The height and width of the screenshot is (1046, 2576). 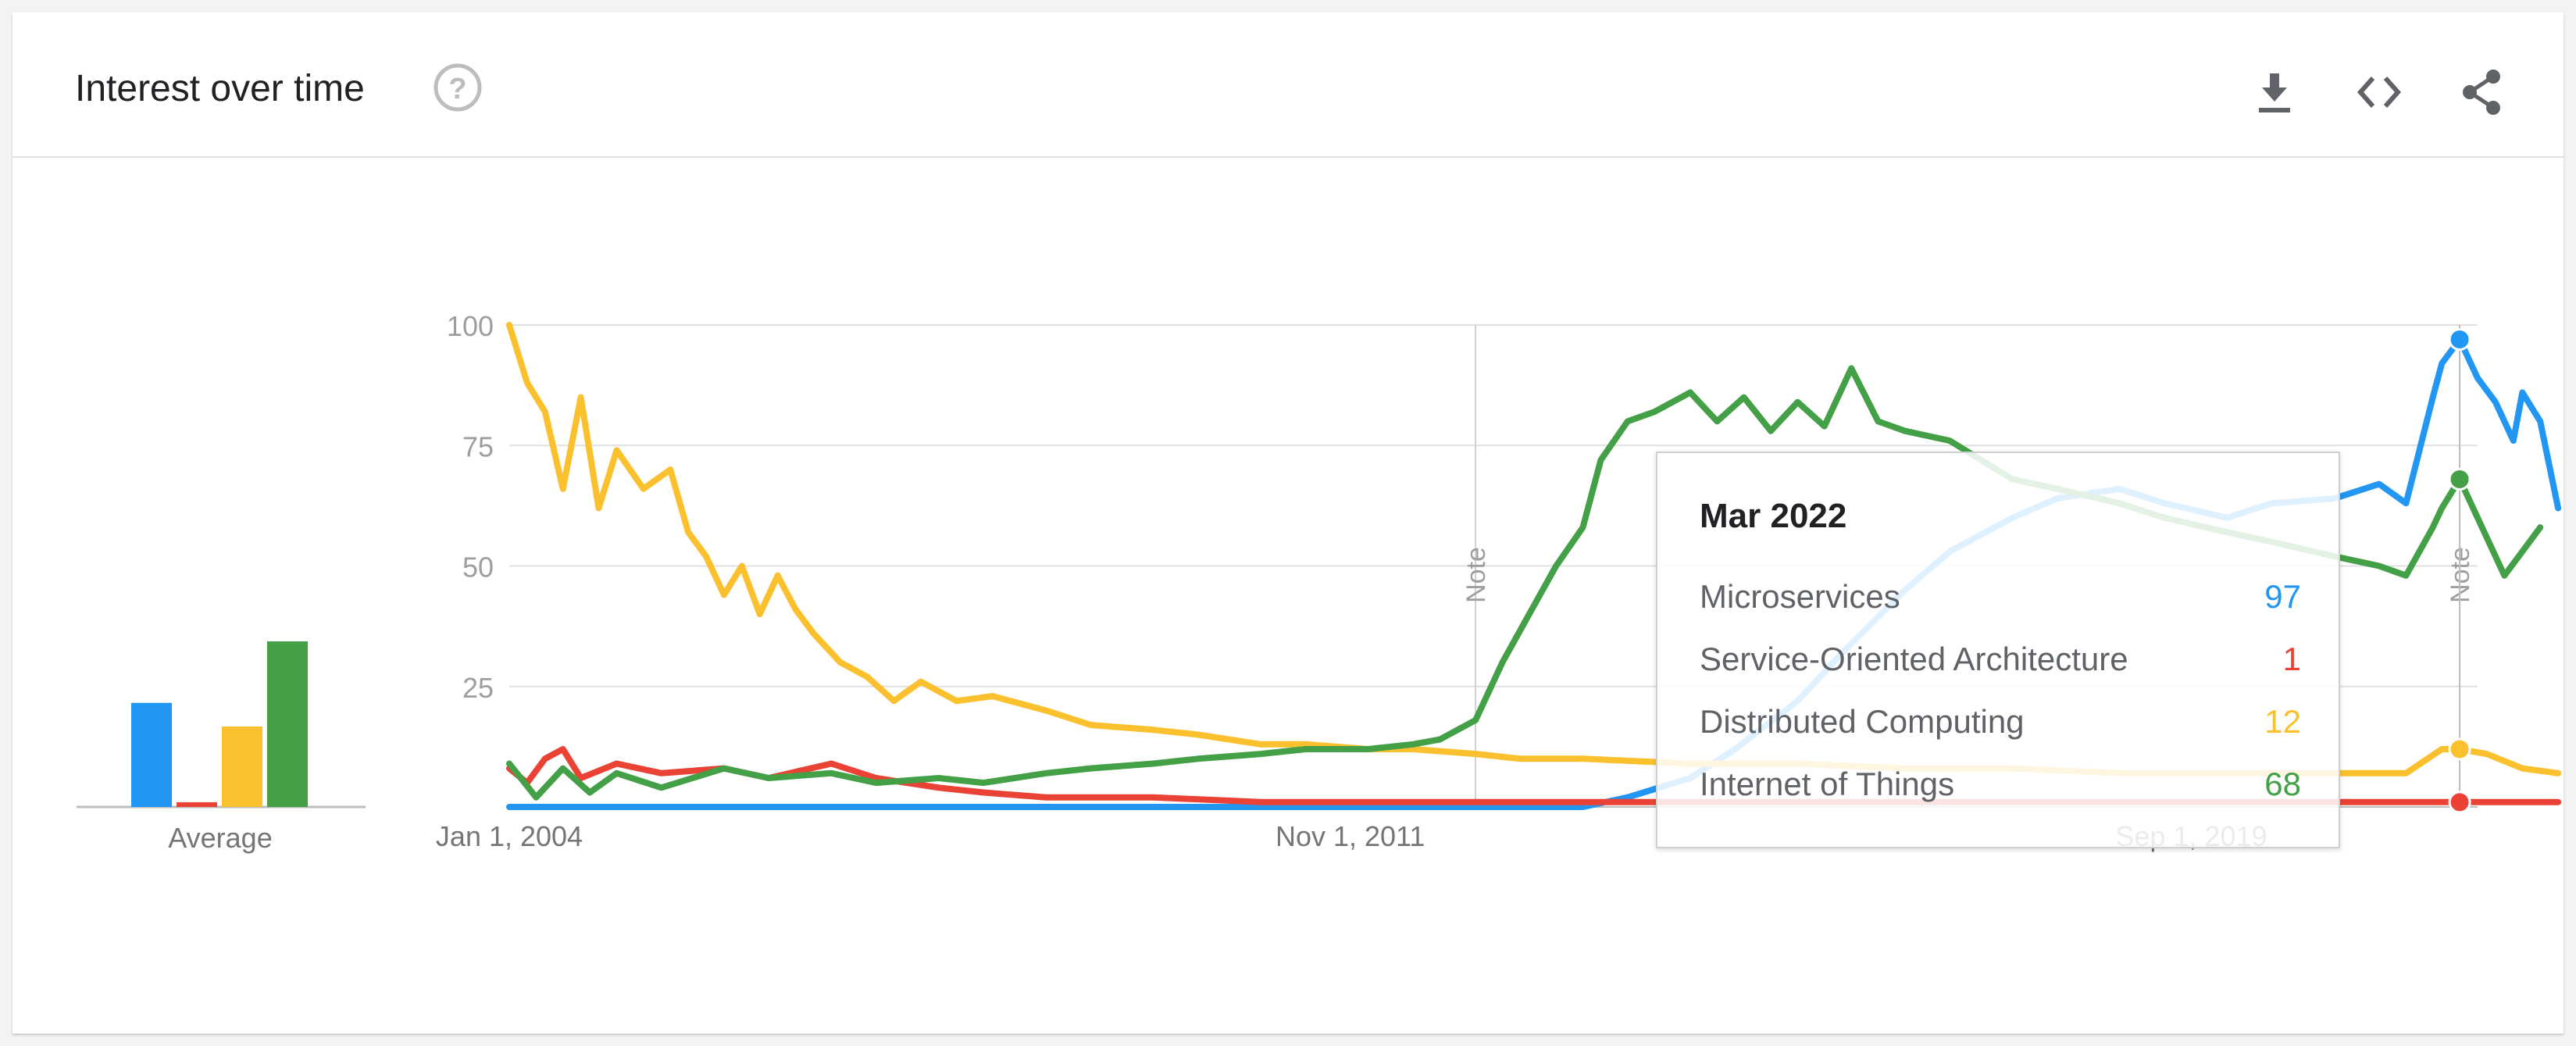 What do you see at coordinates (1288, 85) in the screenshot?
I see `card-header: Interest over time ?` at bounding box center [1288, 85].